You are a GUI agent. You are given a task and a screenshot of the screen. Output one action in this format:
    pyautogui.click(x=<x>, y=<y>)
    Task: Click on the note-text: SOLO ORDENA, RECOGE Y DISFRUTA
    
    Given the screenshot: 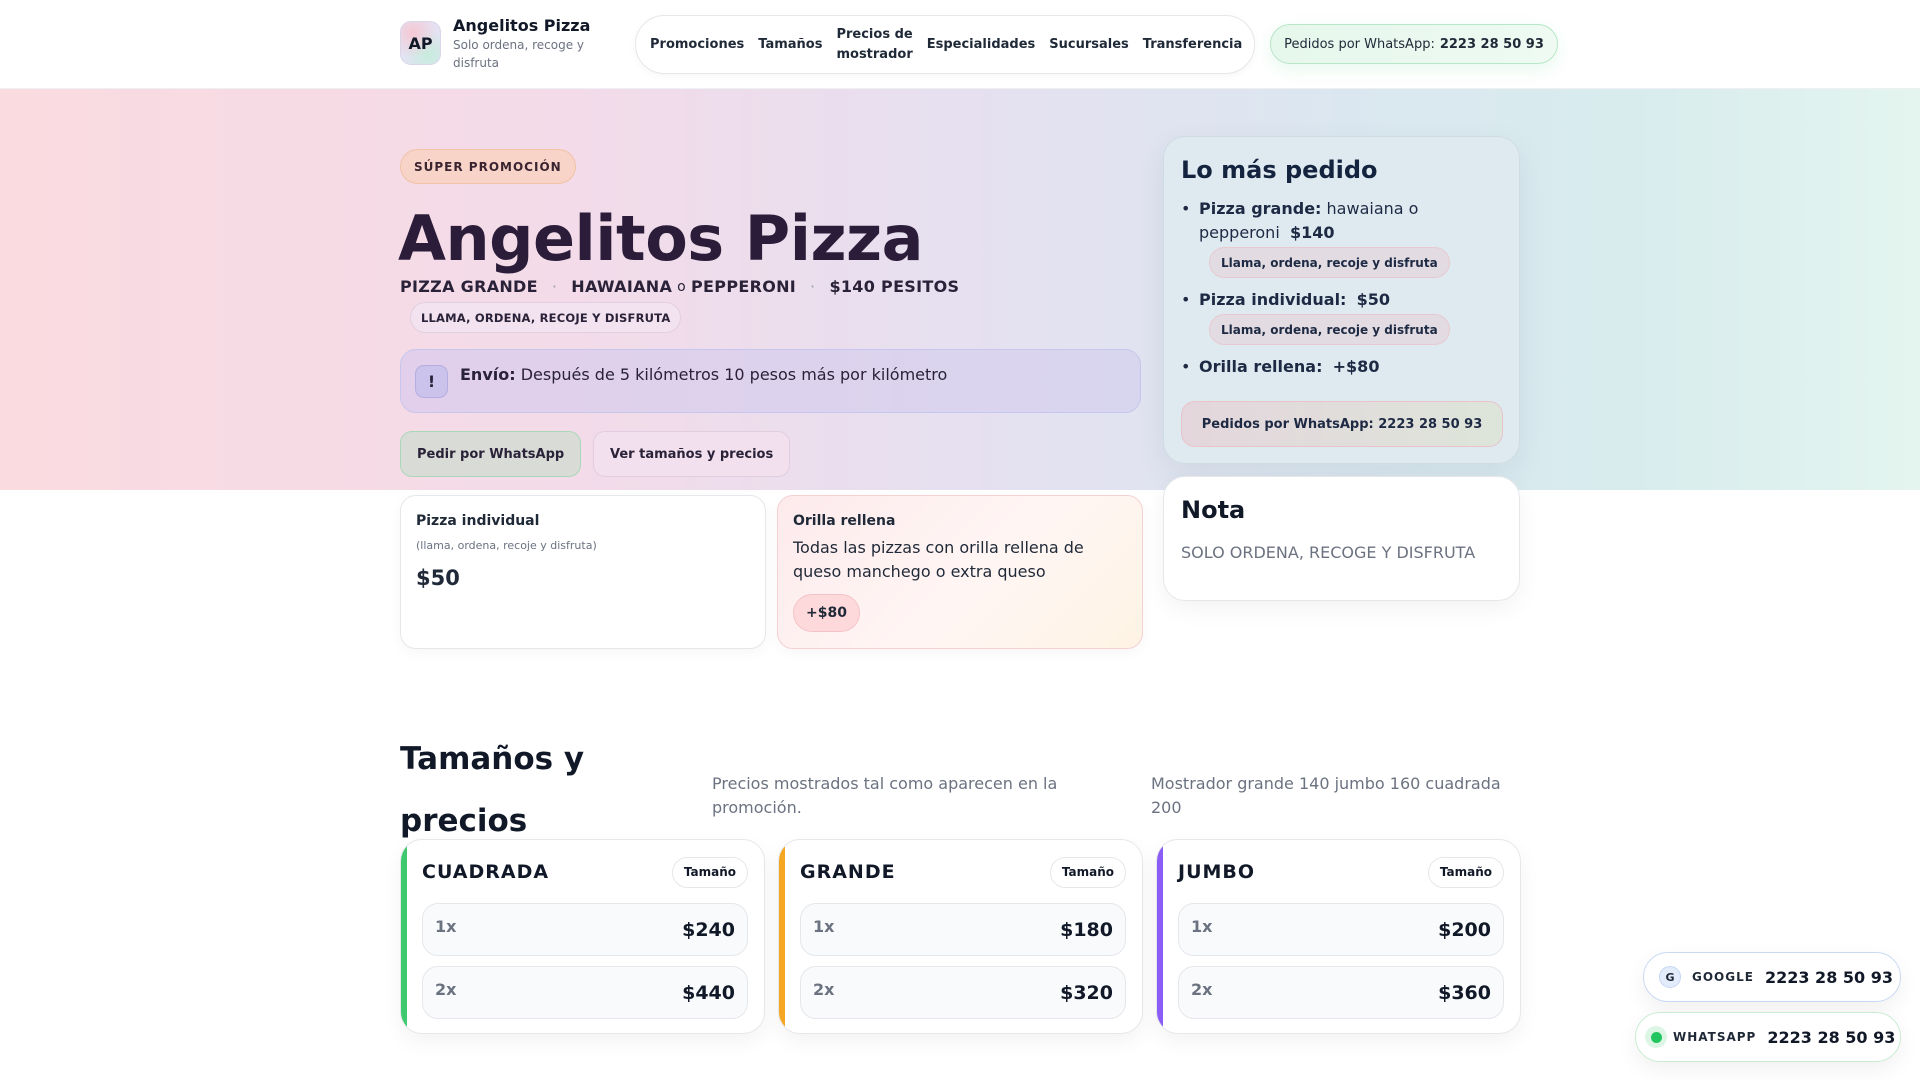 What is the action you would take?
    pyautogui.click(x=1328, y=552)
    